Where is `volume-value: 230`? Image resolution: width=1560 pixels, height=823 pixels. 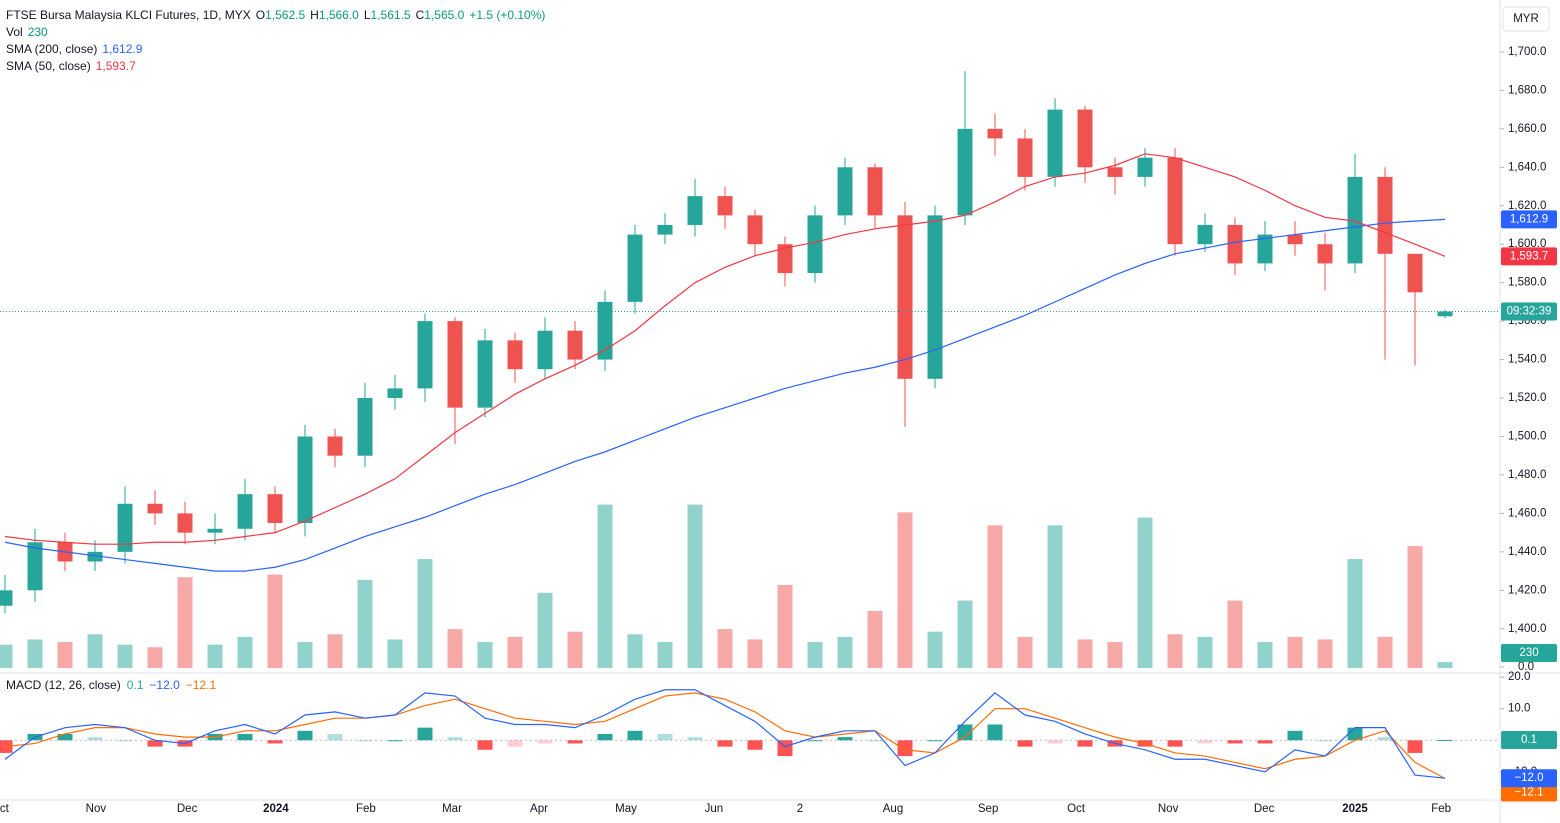
volume-value: 230 is located at coordinates (38, 32).